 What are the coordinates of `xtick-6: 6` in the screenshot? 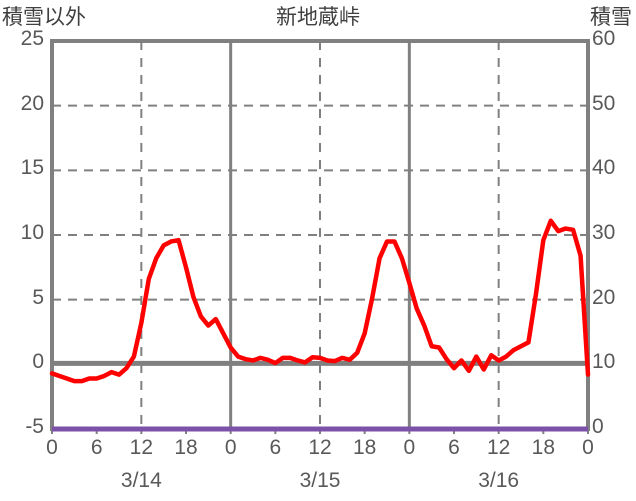 It's located at (96, 447).